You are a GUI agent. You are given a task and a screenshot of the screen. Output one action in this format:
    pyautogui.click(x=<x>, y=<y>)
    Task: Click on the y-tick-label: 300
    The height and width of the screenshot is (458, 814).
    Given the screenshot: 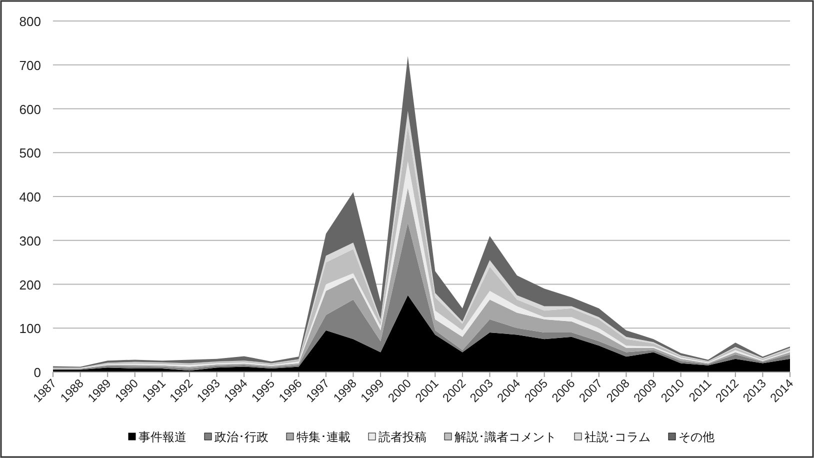 What is the action you would take?
    pyautogui.click(x=30, y=240)
    